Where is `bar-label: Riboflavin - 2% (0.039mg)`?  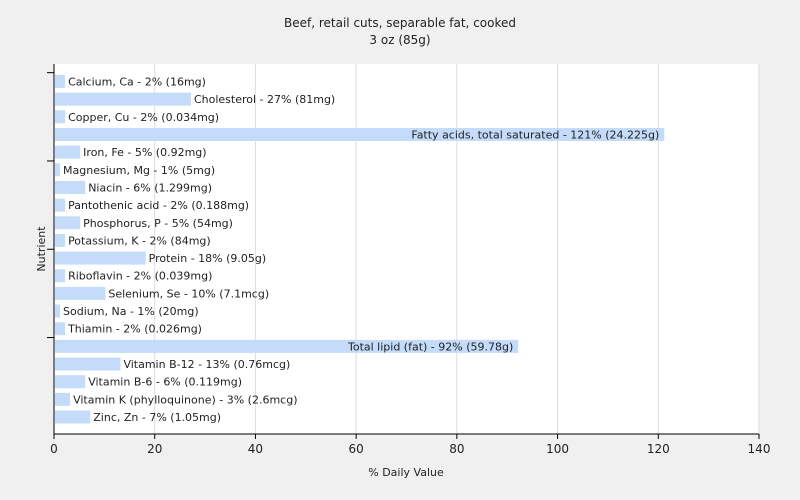
bar-label: Riboflavin - 2% (0.039mg) is located at coordinates (140, 276).